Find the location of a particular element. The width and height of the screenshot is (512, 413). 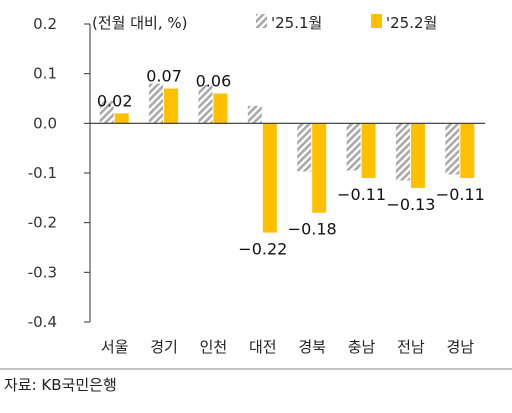

data-label: −0.18 is located at coordinates (312, 229).